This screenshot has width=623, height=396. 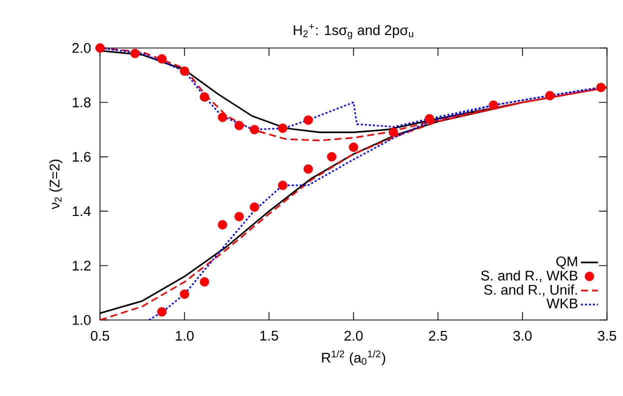 I want to click on x-axis-title: R$^{1/2}$ (a$_{0}$$^{1/2}$), so click(x=354, y=358).